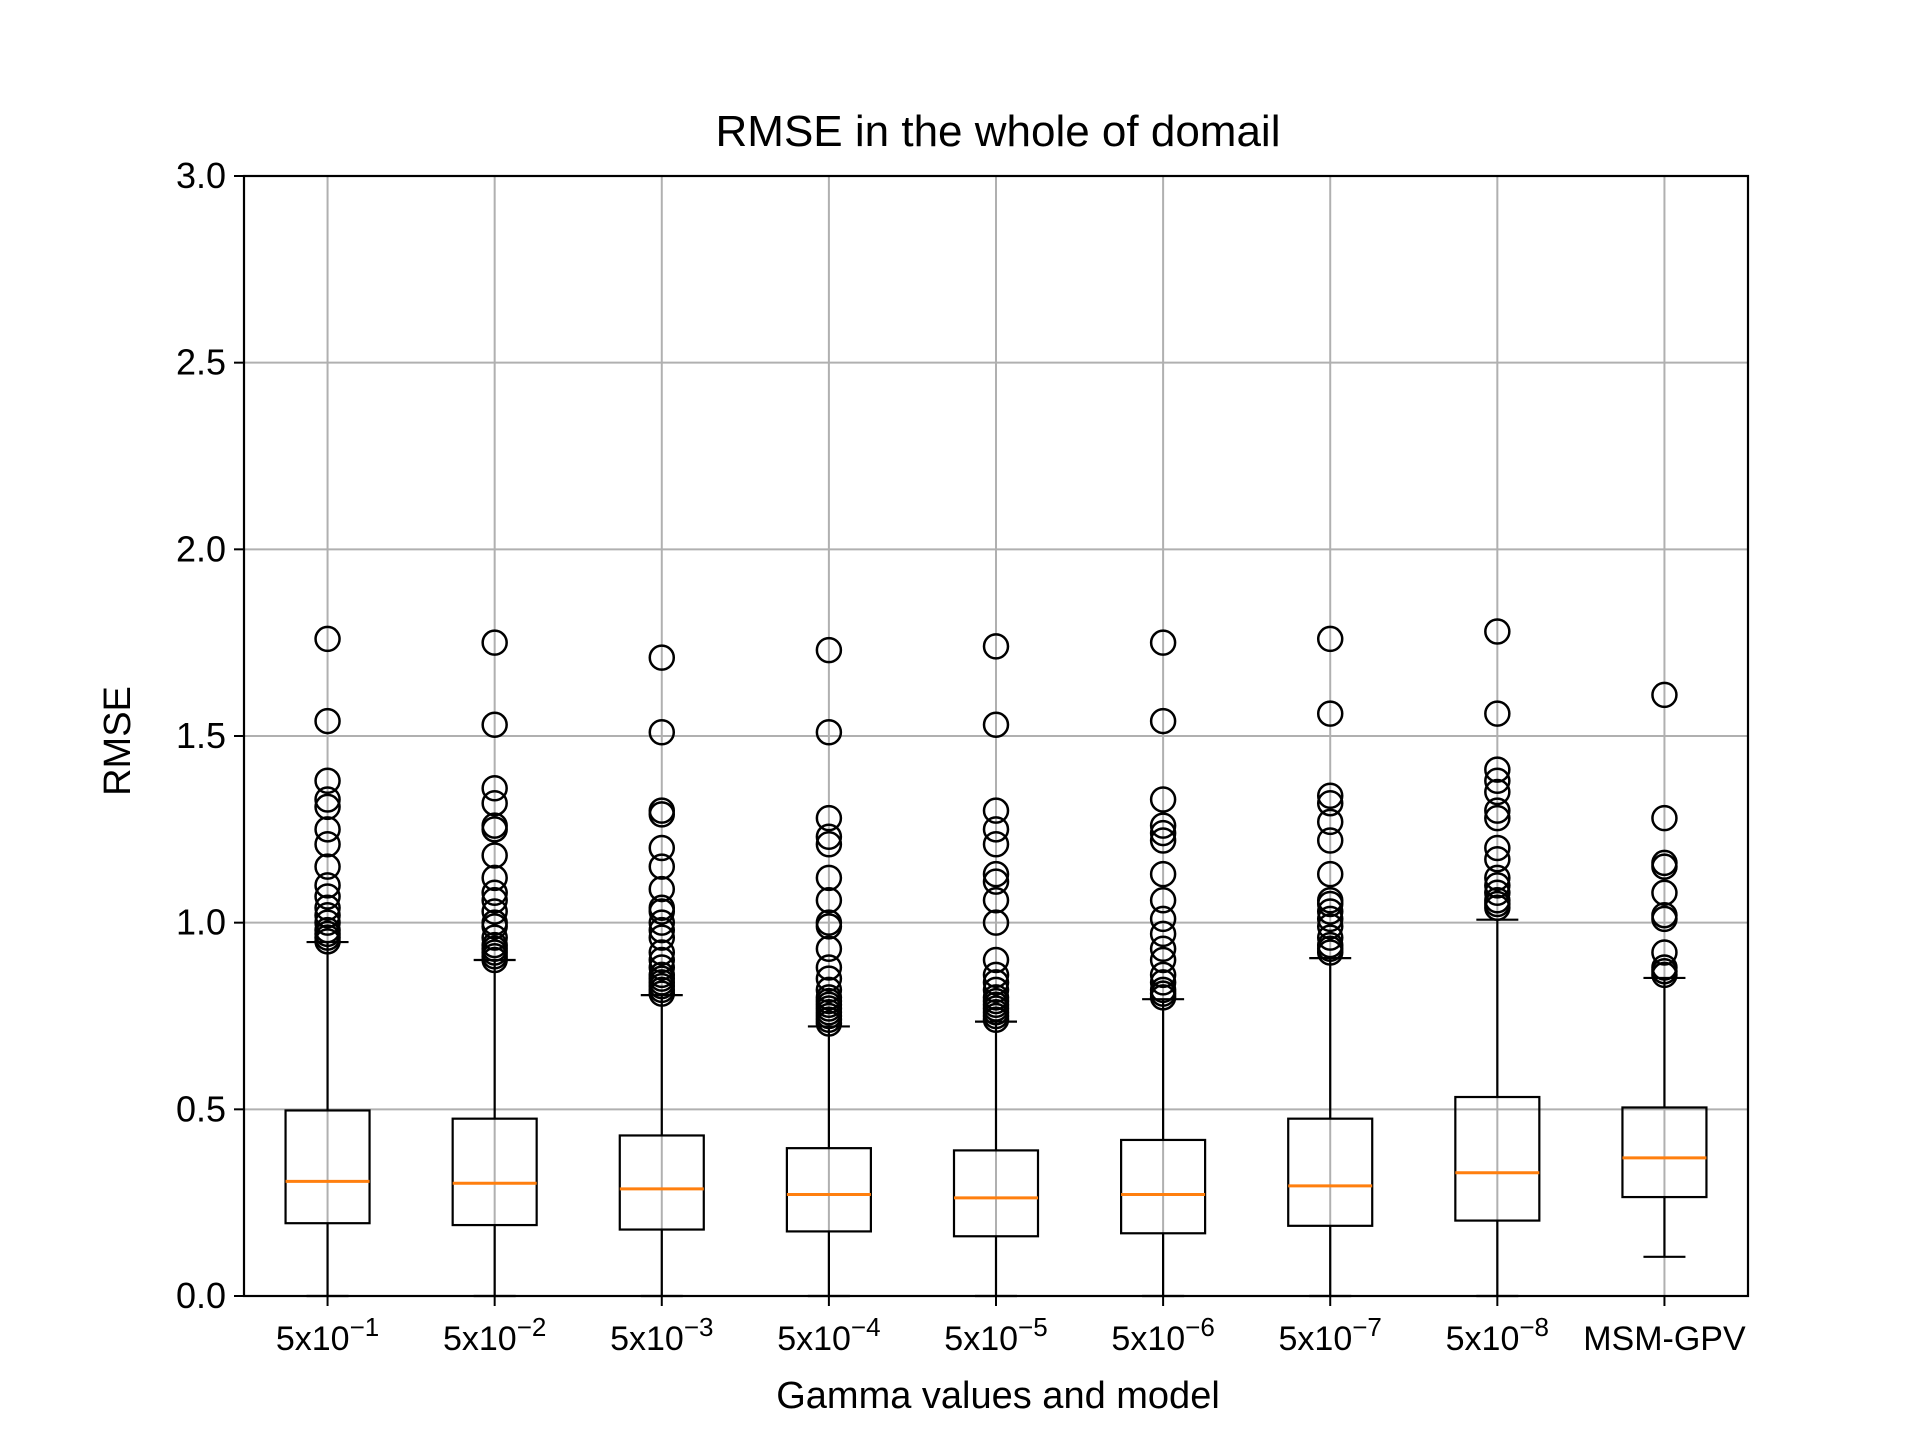 The height and width of the screenshot is (1440, 1920). Describe the element at coordinates (494, 1335) in the screenshot. I see `tick-label-x: 5x10⁻²` at that location.